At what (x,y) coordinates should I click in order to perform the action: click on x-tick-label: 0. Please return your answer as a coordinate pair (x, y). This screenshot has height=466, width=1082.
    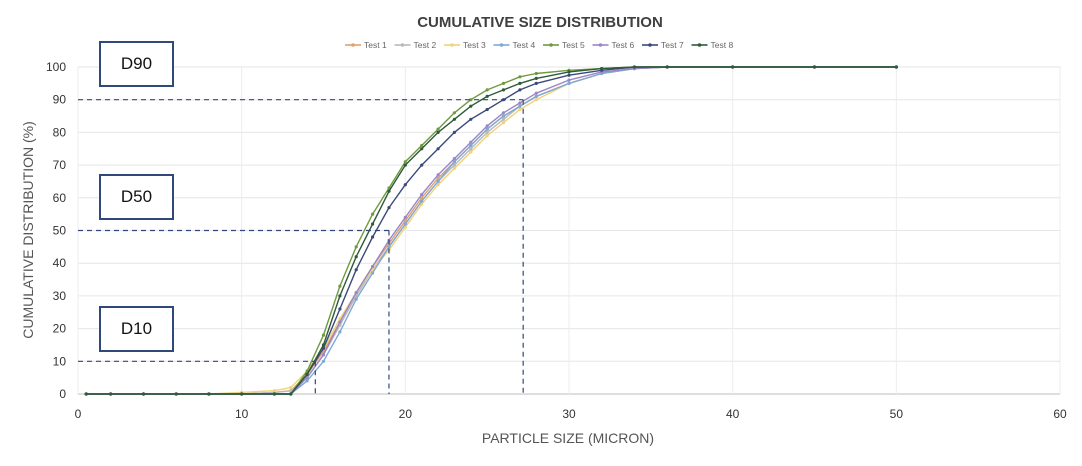
    Looking at the image, I should click on (78, 414).